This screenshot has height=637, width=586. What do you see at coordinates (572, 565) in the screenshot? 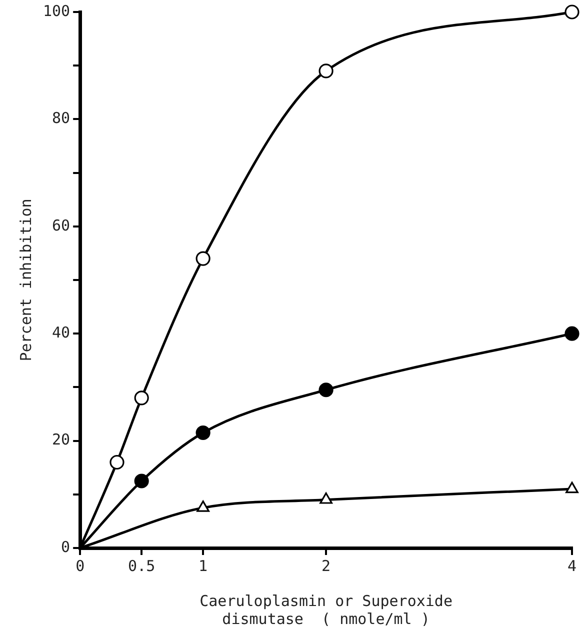
I see `x-tick-label: 4` at bounding box center [572, 565].